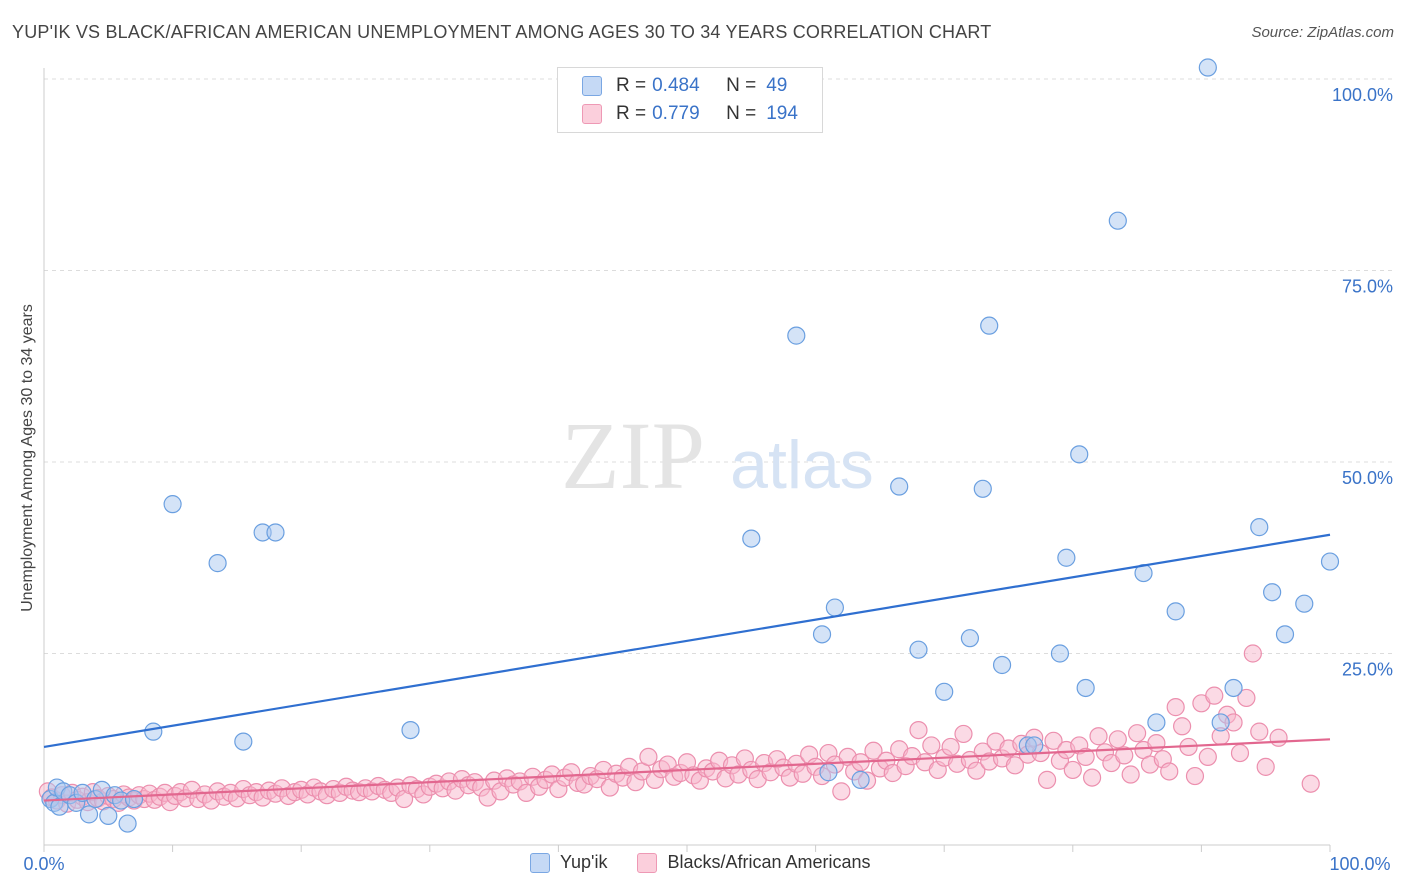  I want to click on x-tick-label-max: 100.0%, so click(1359, 864).